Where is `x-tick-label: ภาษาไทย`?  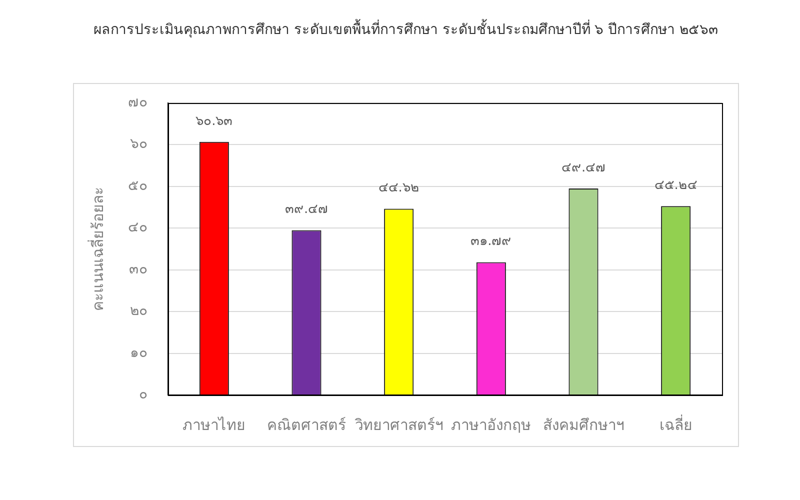
x-tick-label: ภาษาไทย is located at coordinates (214, 425).